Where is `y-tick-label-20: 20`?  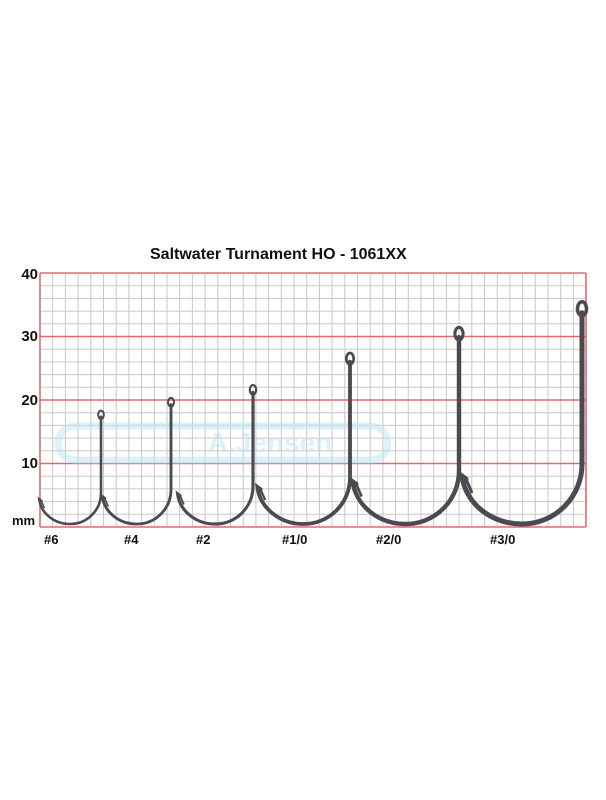 y-tick-label-20: 20 is located at coordinates (29, 400).